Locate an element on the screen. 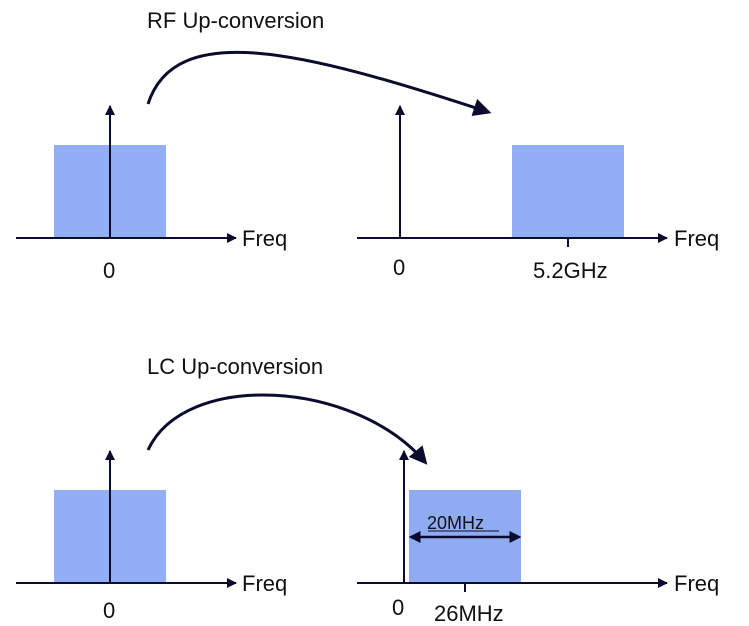 The height and width of the screenshot is (626, 749). rf-shifted-panel: 0 5.2GHz Freq is located at coordinates (538, 194).